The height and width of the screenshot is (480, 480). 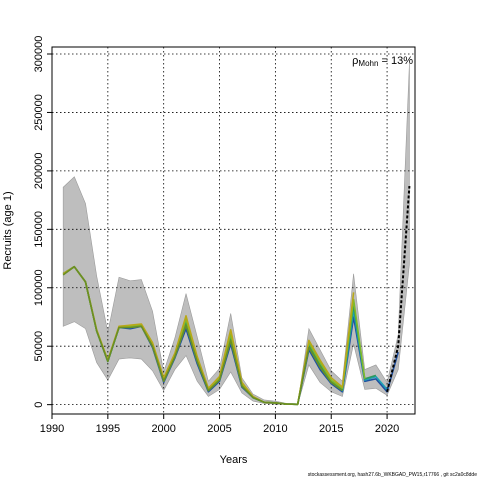 I want to click on x-tick-label-2020: 2020, so click(x=387, y=429).